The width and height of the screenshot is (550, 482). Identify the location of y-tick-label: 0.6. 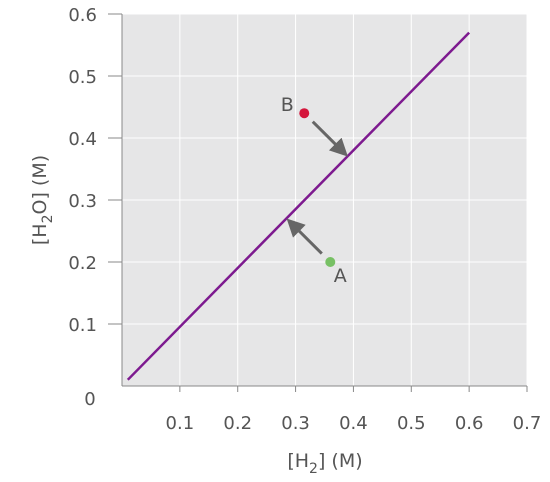
(82, 15).